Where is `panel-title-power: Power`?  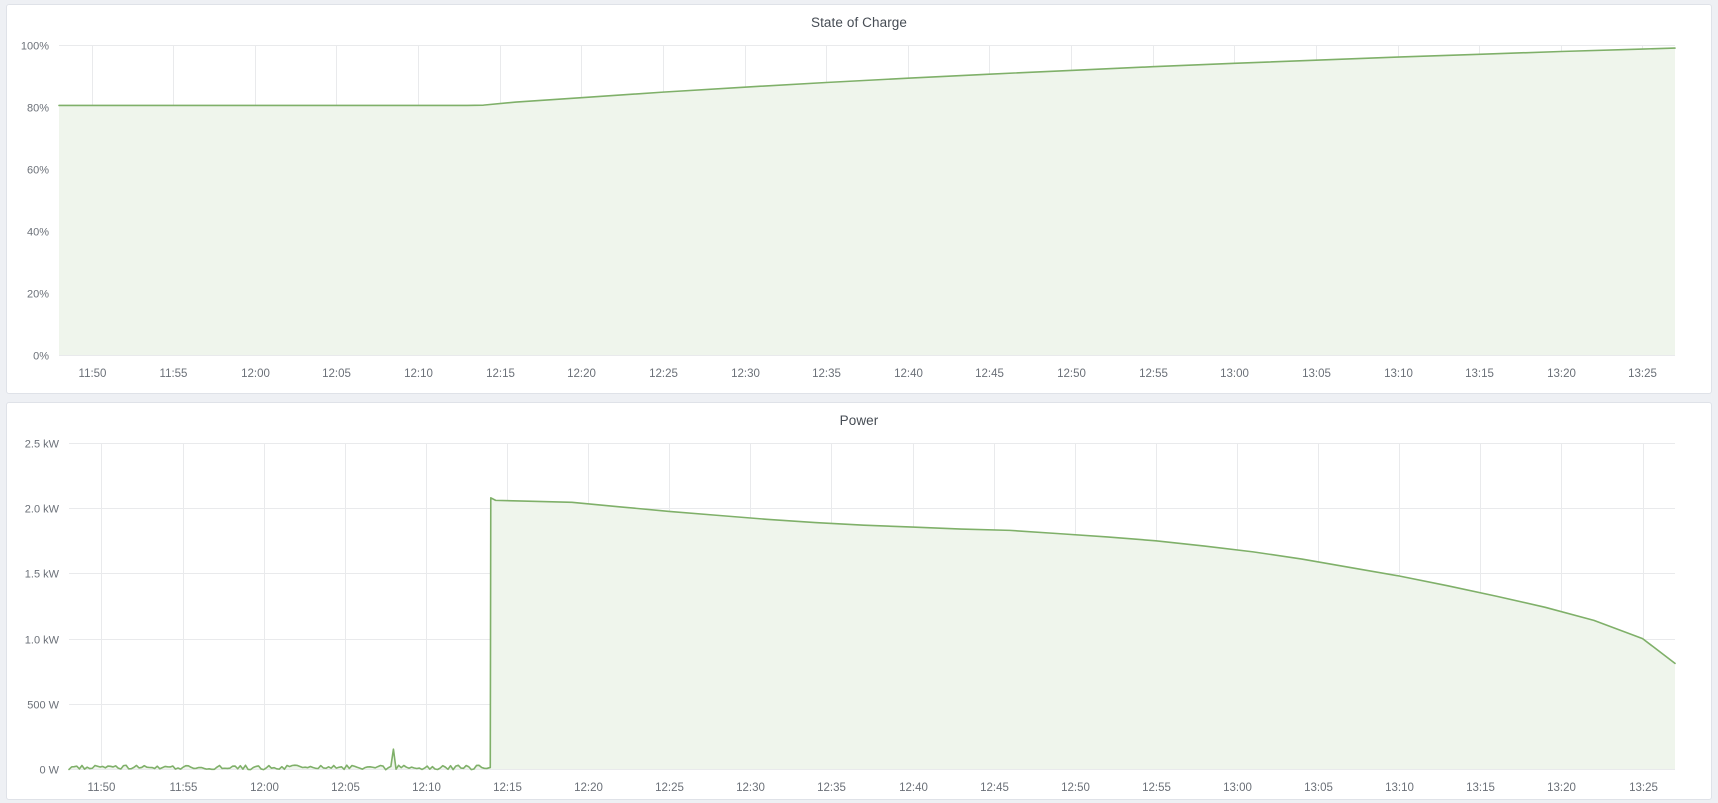
panel-title-power: Power is located at coordinates (859, 420).